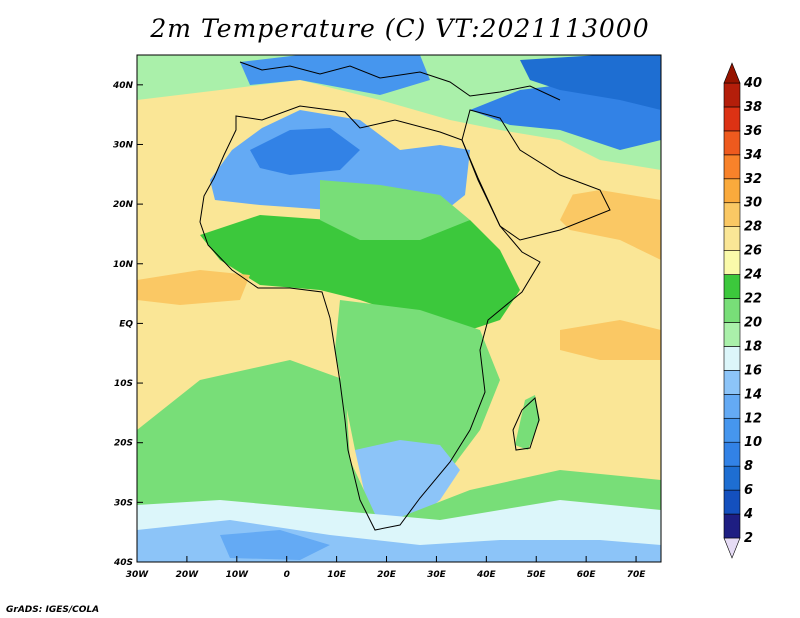  Describe the element at coordinates (753, 155) in the screenshot. I see `colorbar-label: 34` at that location.